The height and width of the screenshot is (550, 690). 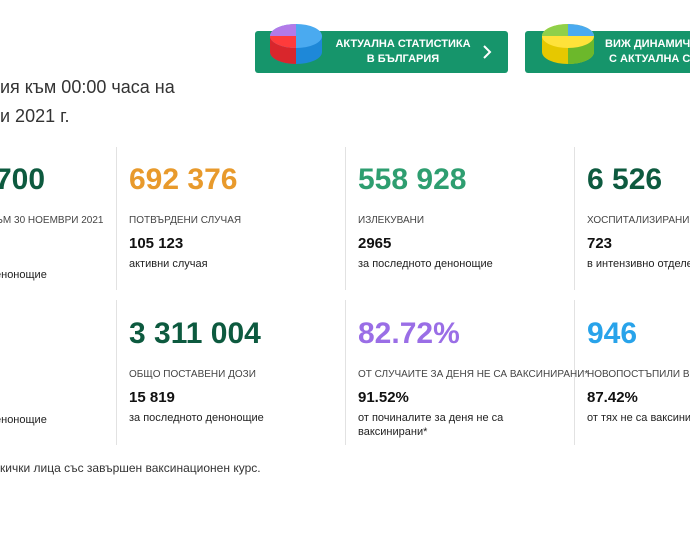 What do you see at coordinates (649, 59) in the screenshot?
I see `button-text: С АКТУАЛНА СТ` at bounding box center [649, 59].